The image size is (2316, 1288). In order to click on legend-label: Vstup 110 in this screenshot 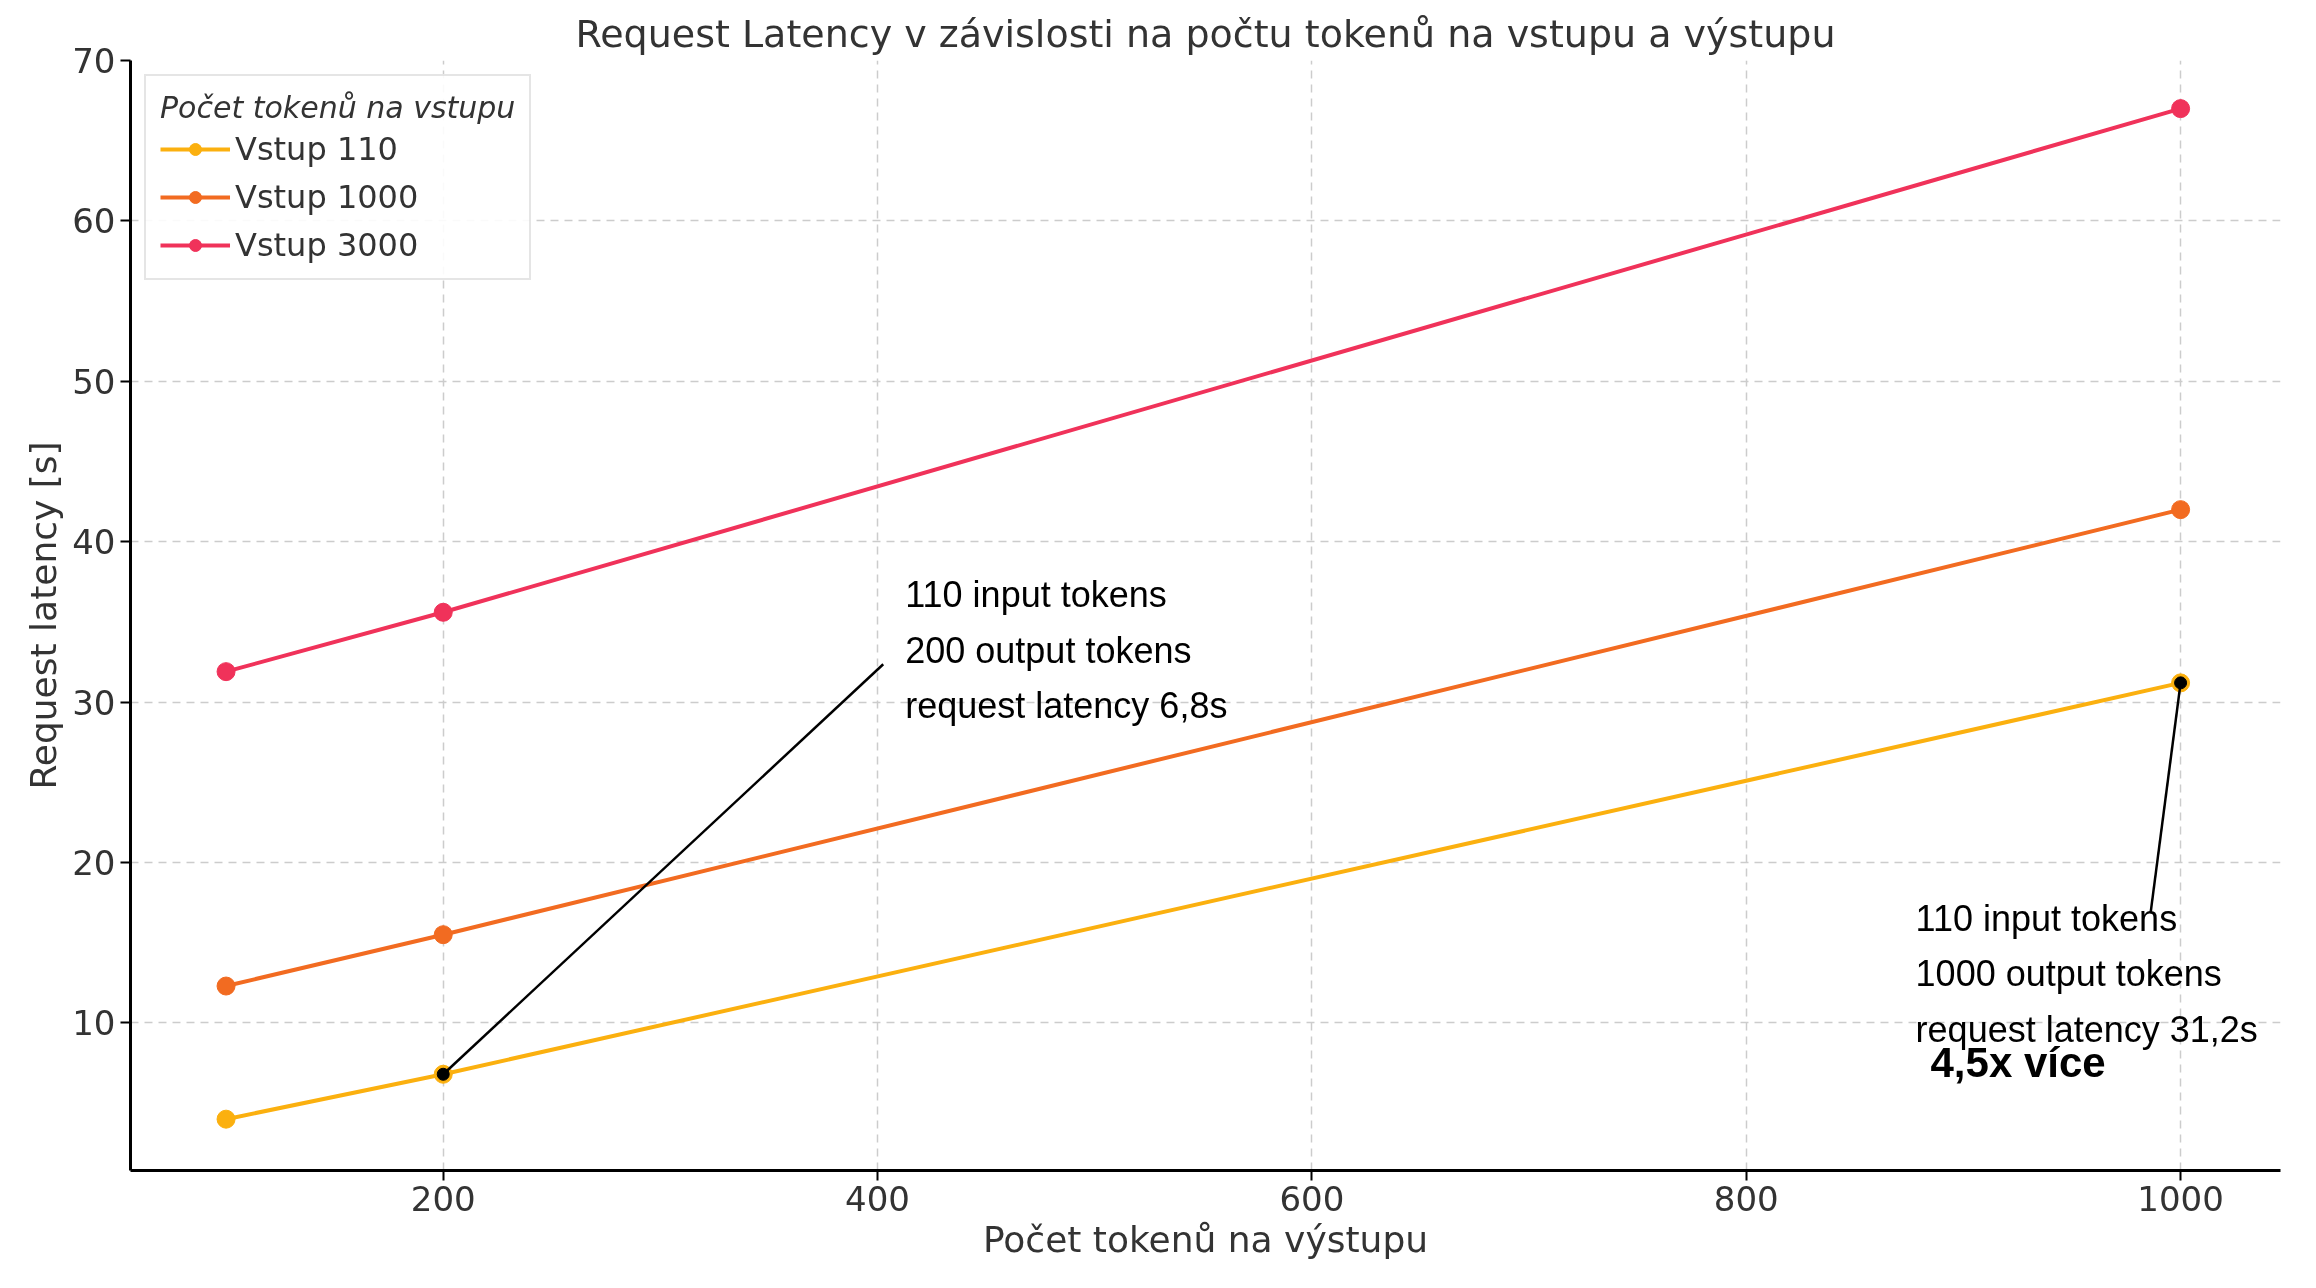, I will do `click(316, 149)`.